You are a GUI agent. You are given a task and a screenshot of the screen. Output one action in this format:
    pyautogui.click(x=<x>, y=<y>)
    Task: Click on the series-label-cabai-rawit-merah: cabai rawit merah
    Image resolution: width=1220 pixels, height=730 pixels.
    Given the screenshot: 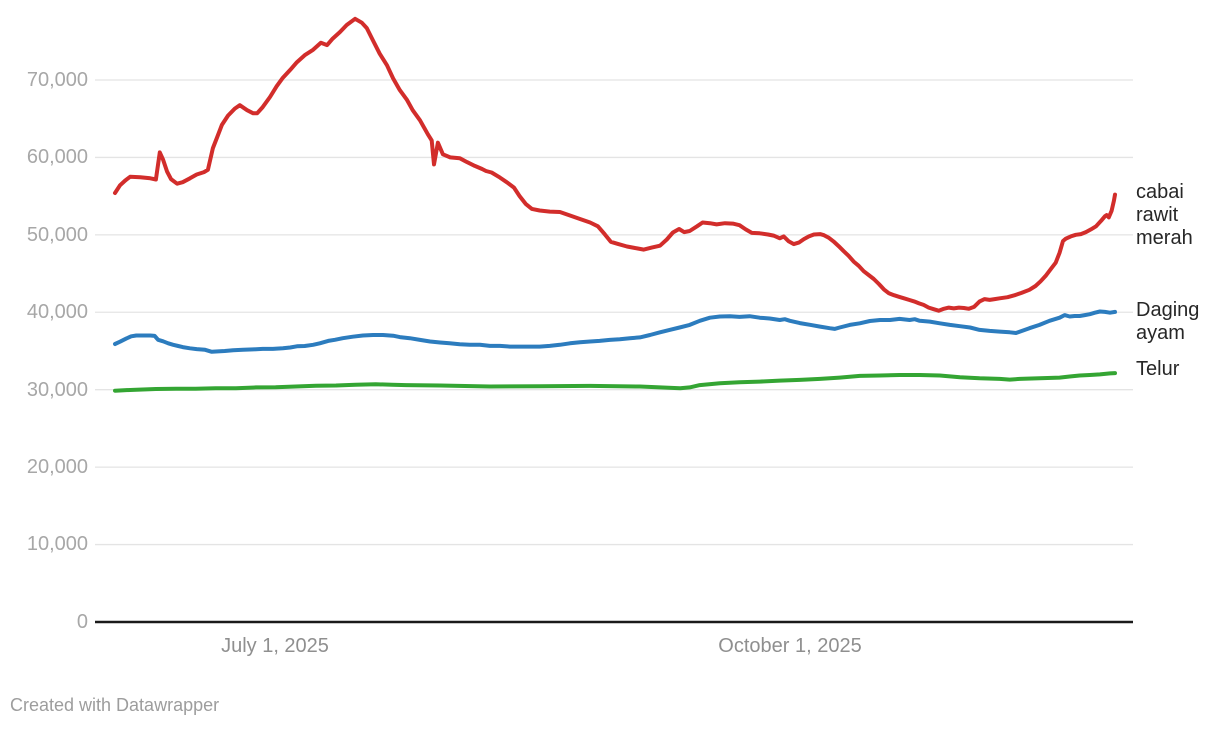 What is the action you would take?
    pyautogui.click(x=1164, y=215)
    